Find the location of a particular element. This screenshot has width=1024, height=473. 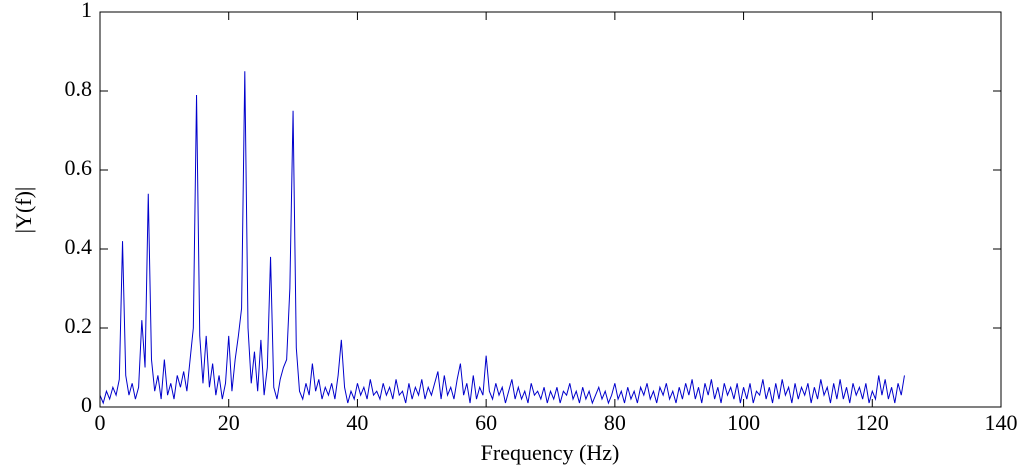

y-tick-label: 0.8 is located at coordinates (79, 88).